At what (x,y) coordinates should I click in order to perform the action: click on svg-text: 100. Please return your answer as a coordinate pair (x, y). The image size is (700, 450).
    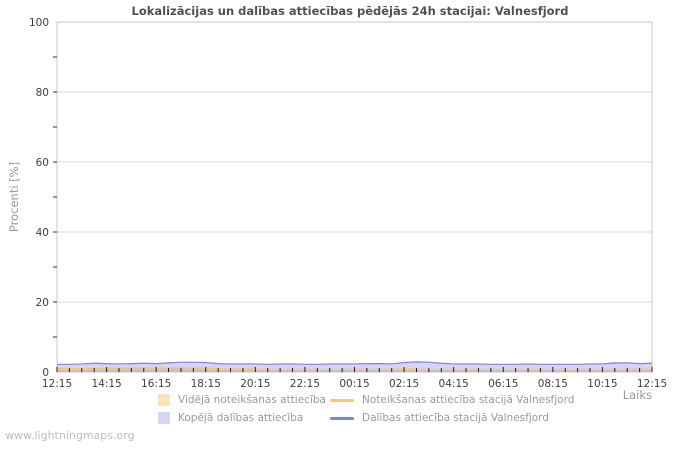
    Looking at the image, I should click on (39, 23).